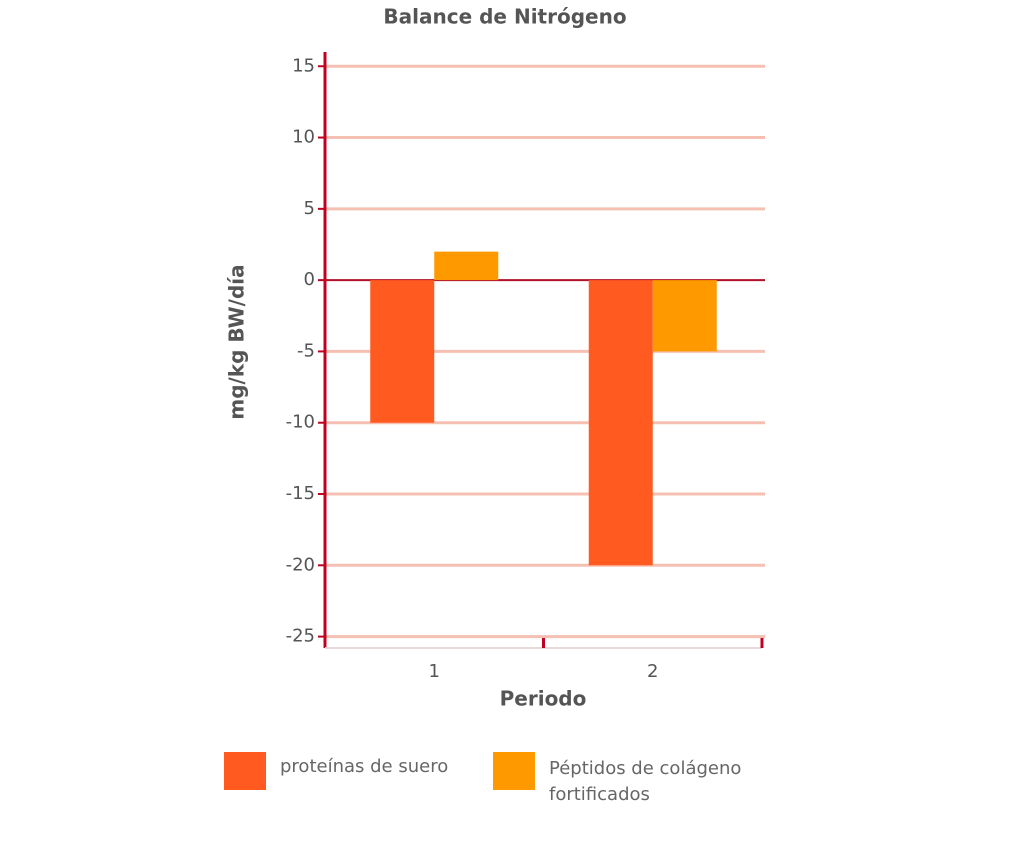 The height and width of the screenshot is (842, 1024). What do you see at coordinates (300, 422) in the screenshot?
I see `y-tick-label: -10` at bounding box center [300, 422].